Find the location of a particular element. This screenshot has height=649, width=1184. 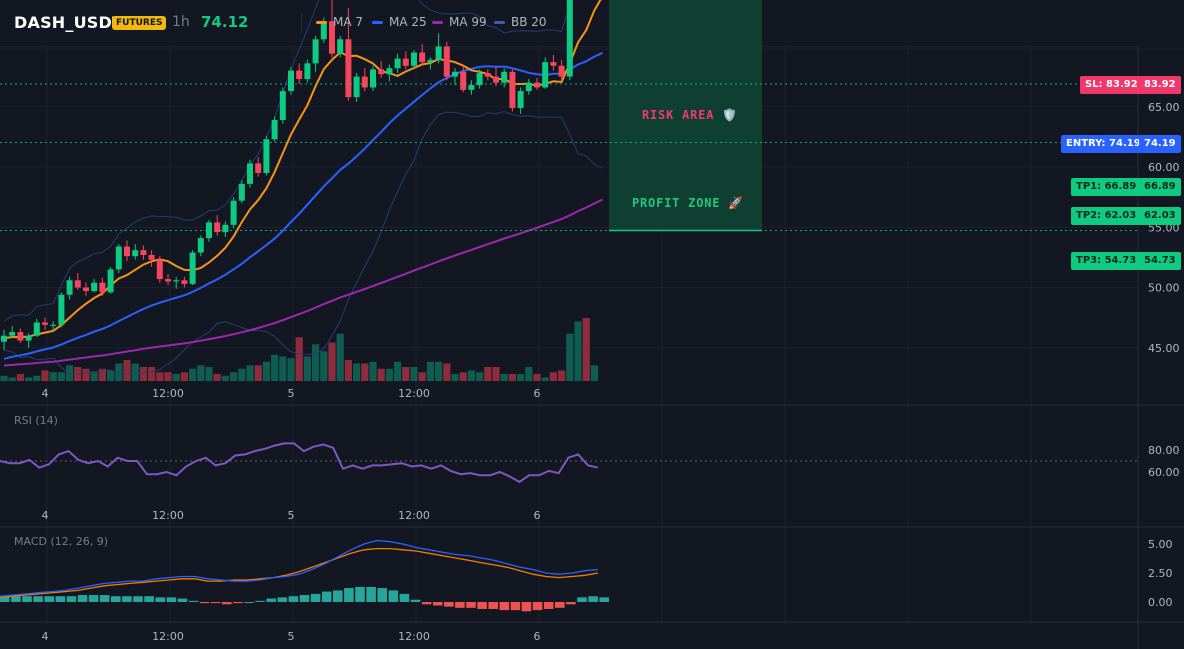

tp3-tag: TP3: 54.73 is located at coordinates (1106, 261).